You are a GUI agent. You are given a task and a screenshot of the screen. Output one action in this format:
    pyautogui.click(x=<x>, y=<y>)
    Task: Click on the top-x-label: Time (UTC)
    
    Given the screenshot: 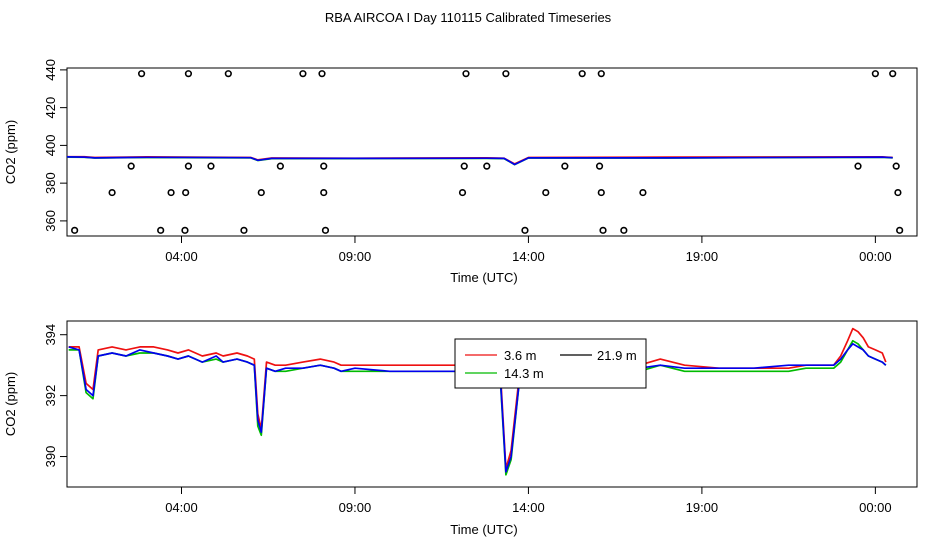 What is the action you would take?
    pyautogui.click(x=483, y=277)
    